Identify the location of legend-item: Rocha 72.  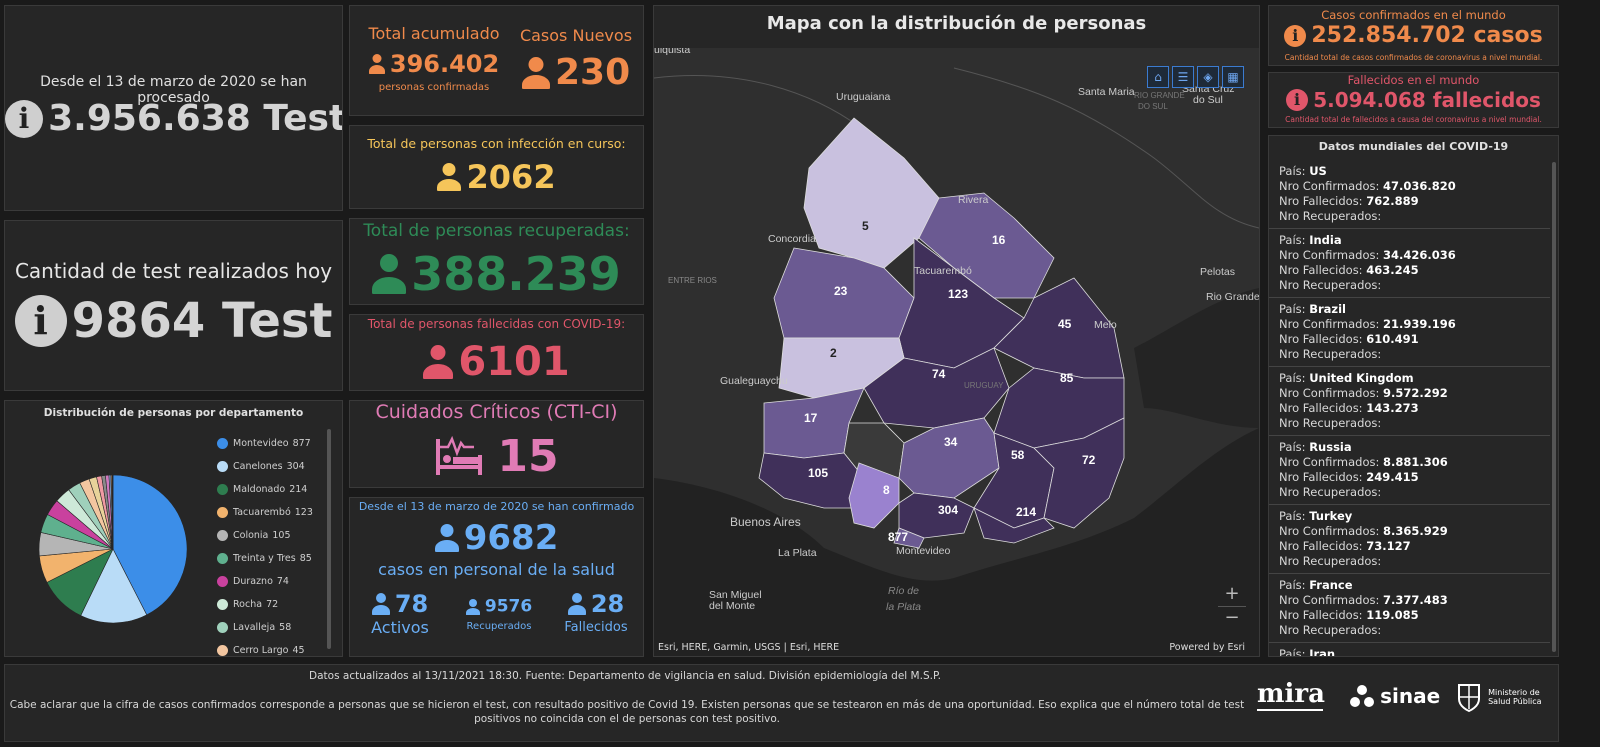
(247, 605).